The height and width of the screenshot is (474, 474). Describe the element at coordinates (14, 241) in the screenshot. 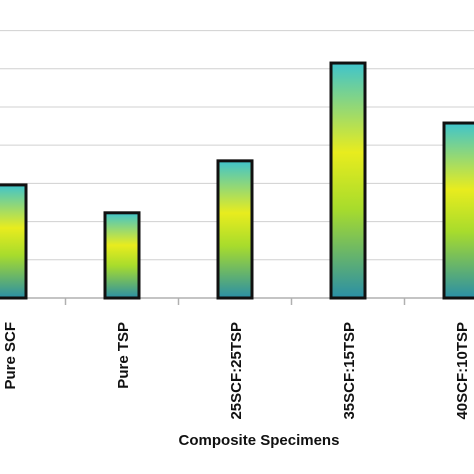

I see `bar-pure-scf` at that location.